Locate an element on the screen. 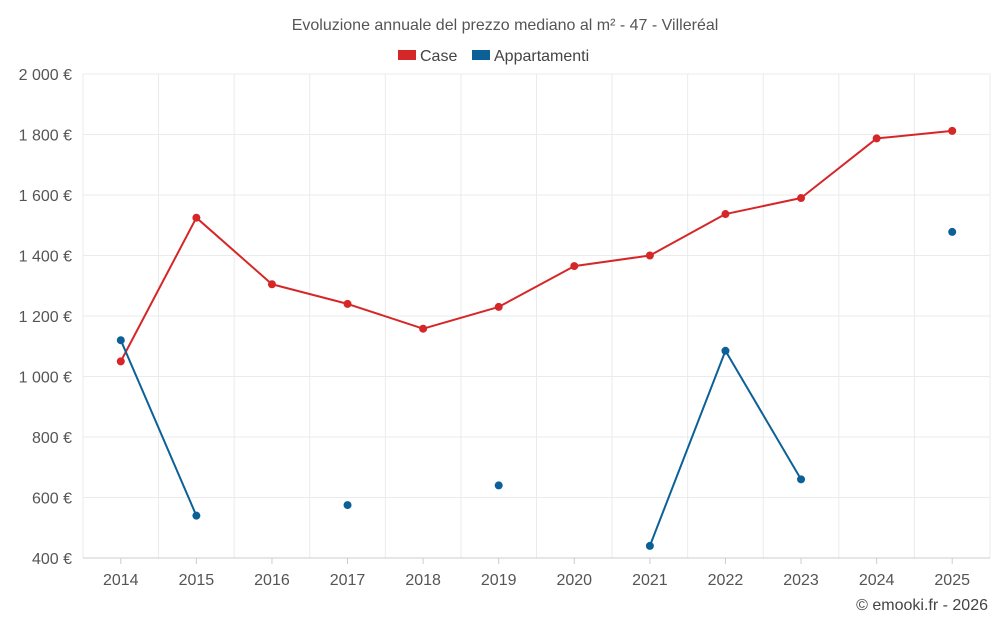 Image resolution: width=1000 pixels, height=625 pixels. y-tick-label: 1 200 € is located at coordinates (45, 317).